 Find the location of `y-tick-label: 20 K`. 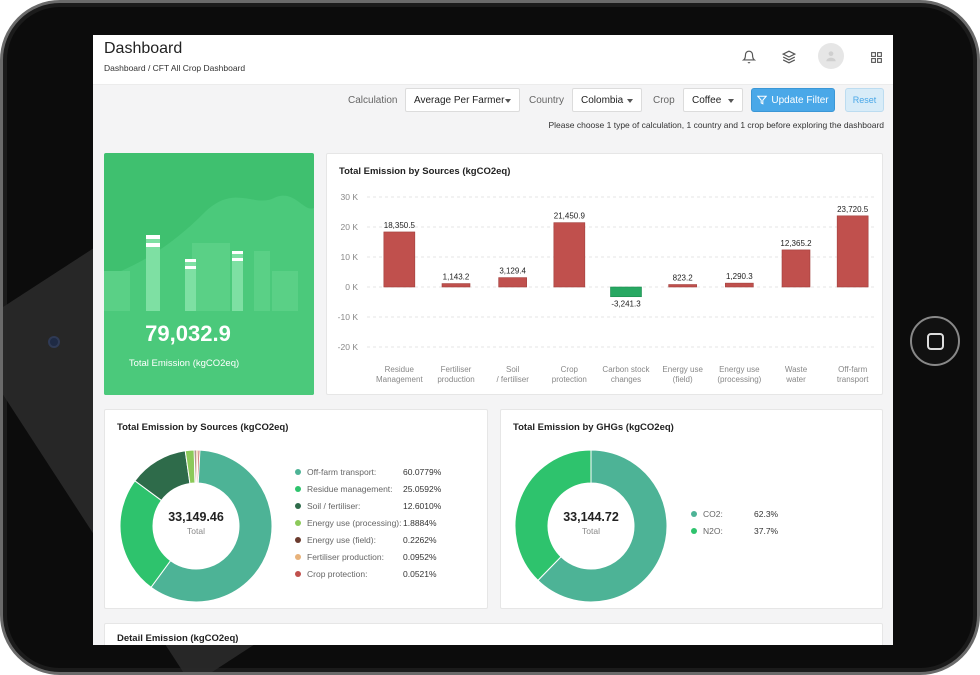

y-tick-label: 20 K is located at coordinates (350, 227).